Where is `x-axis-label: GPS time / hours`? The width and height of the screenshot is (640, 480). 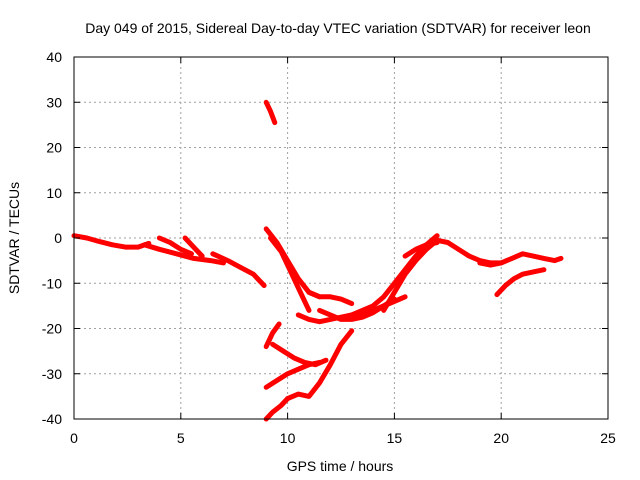
x-axis-label: GPS time / hours is located at coordinates (340, 466).